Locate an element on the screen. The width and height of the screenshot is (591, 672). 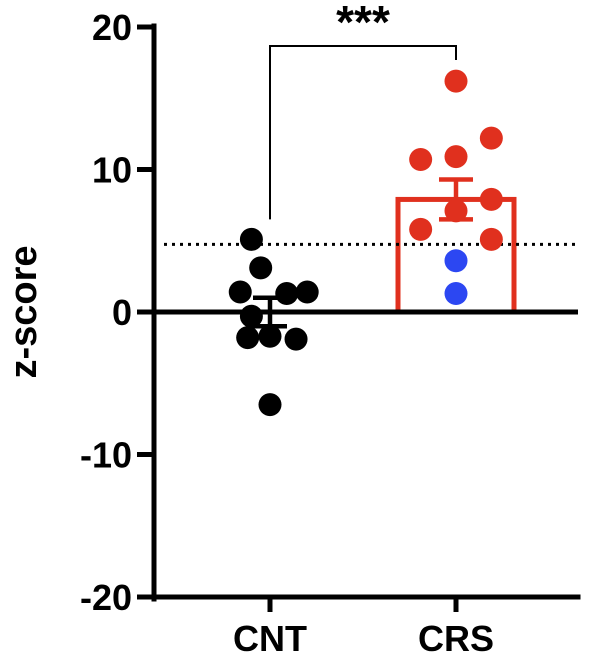
x-tick-label: CNT is located at coordinates (270, 638).